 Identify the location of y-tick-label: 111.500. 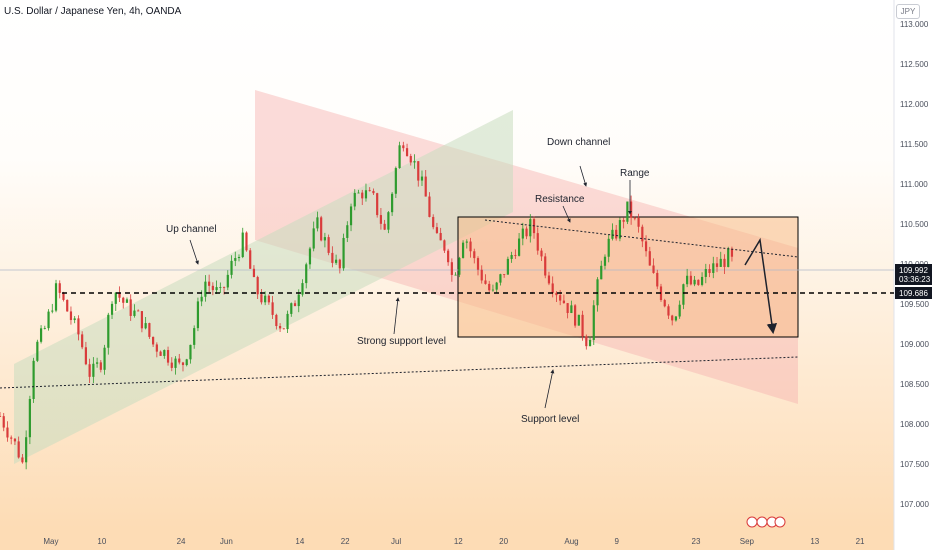
(914, 144).